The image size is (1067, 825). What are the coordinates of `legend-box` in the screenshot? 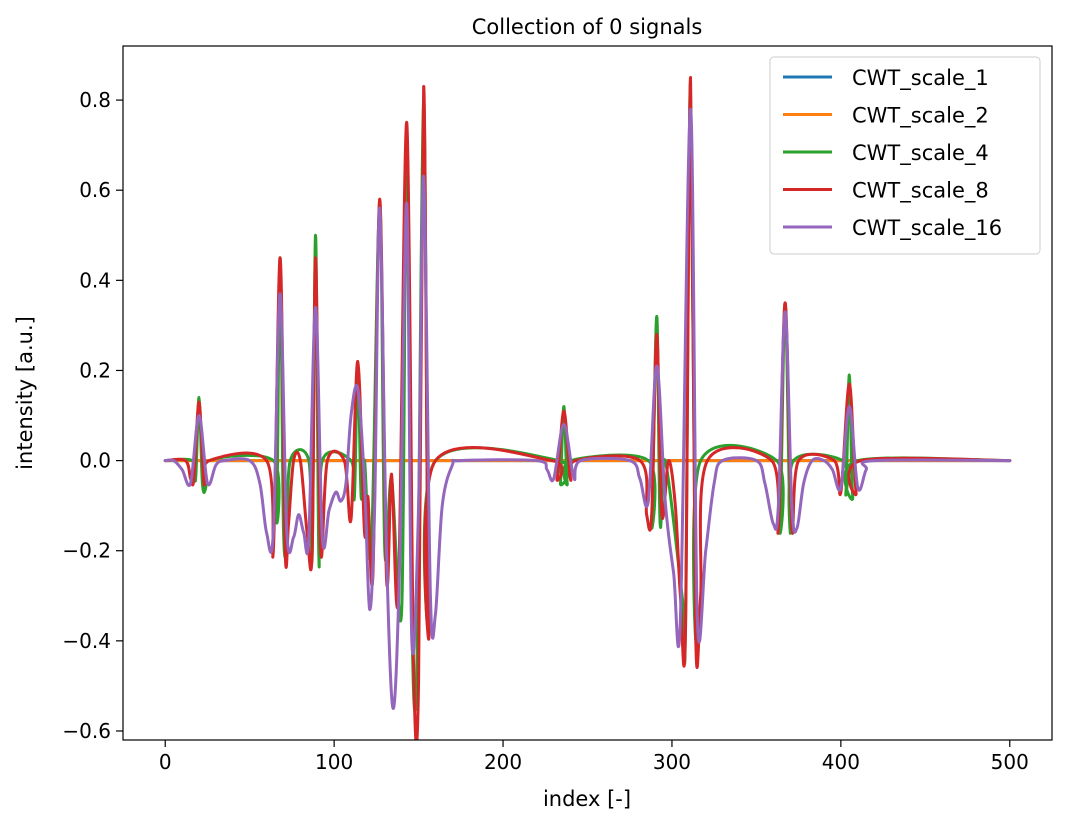 It's located at (905, 155).